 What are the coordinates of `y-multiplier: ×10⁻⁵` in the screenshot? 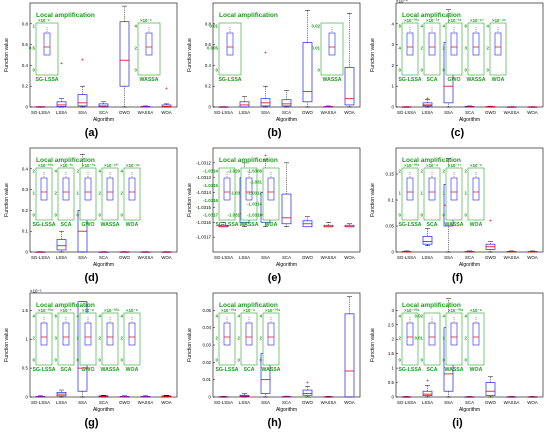 It's located at (36, 291).